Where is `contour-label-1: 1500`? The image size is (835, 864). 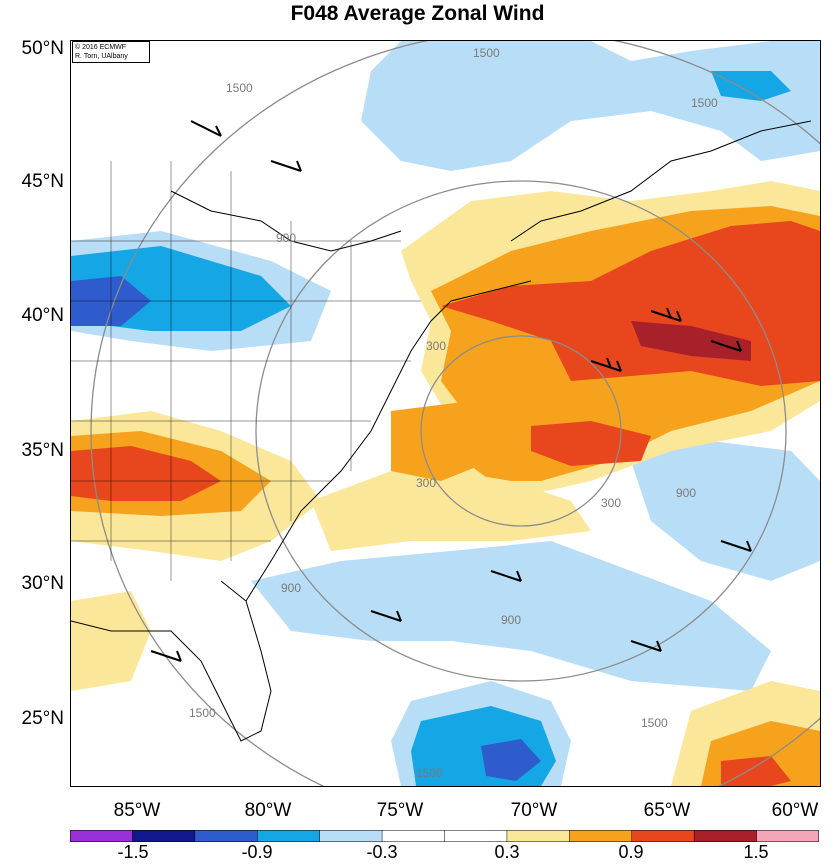 contour-label-1: 1500 is located at coordinates (486, 53).